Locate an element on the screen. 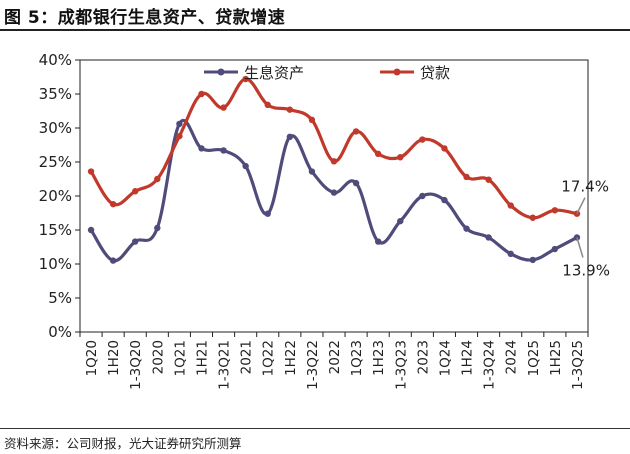  title-divider is located at coordinates (315, 30).